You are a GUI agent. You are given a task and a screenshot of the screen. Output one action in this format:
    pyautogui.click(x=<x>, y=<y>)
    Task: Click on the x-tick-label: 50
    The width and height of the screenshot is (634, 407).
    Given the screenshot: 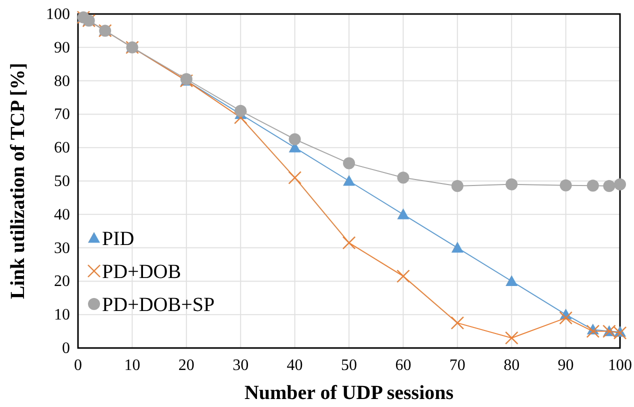 What is the action you would take?
    pyautogui.click(x=349, y=365)
    